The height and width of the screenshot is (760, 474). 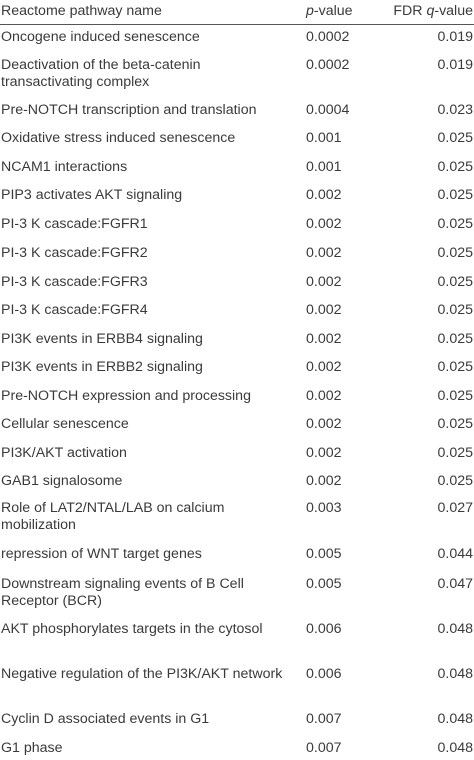 I want to click on fdr-q-value-cell: 0.044, so click(x=455, y=554).